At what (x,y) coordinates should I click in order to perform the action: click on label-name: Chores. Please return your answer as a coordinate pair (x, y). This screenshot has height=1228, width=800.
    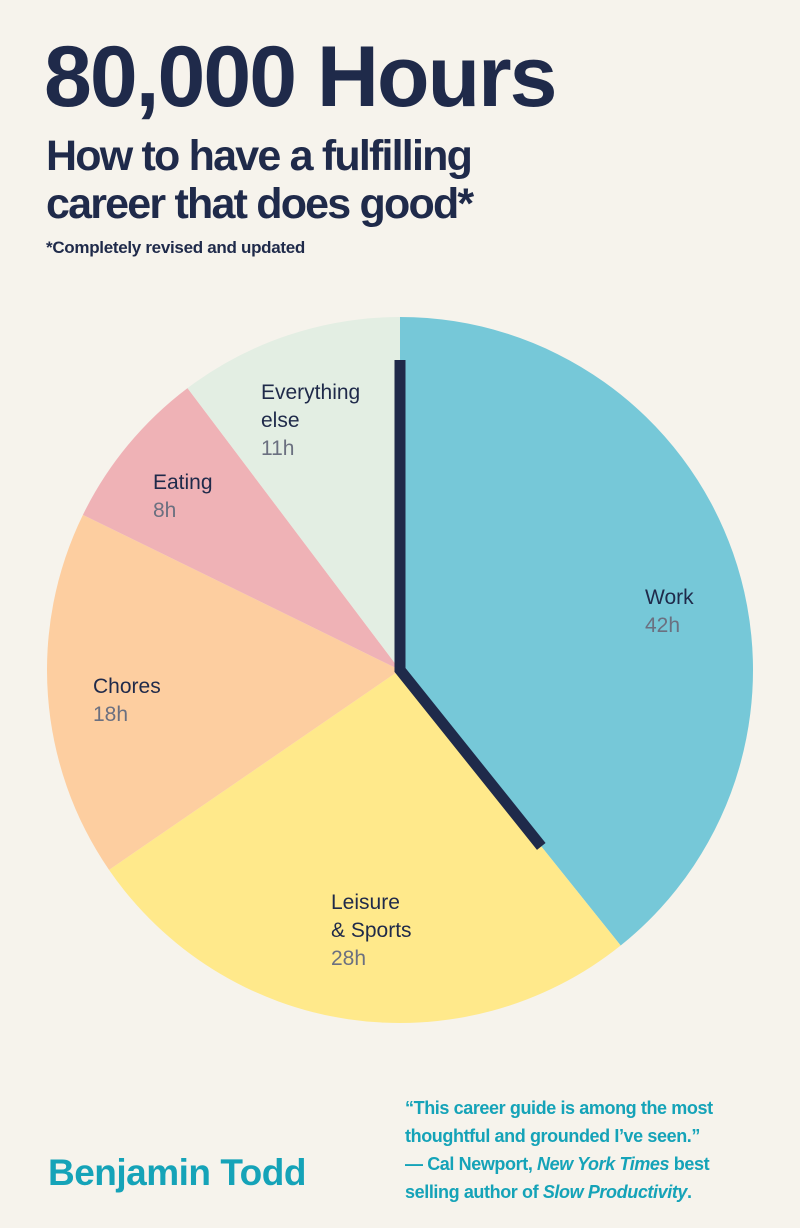
    Looking at the image, I should click on (127, 686).